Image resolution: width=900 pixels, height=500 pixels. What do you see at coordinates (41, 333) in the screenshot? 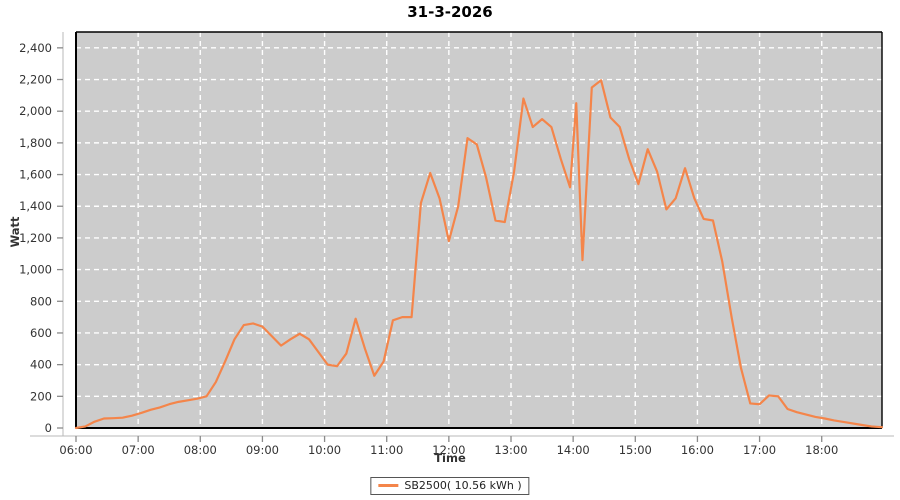
I see `y-axis-tick-label: 600` at bounding box center [41, 333].